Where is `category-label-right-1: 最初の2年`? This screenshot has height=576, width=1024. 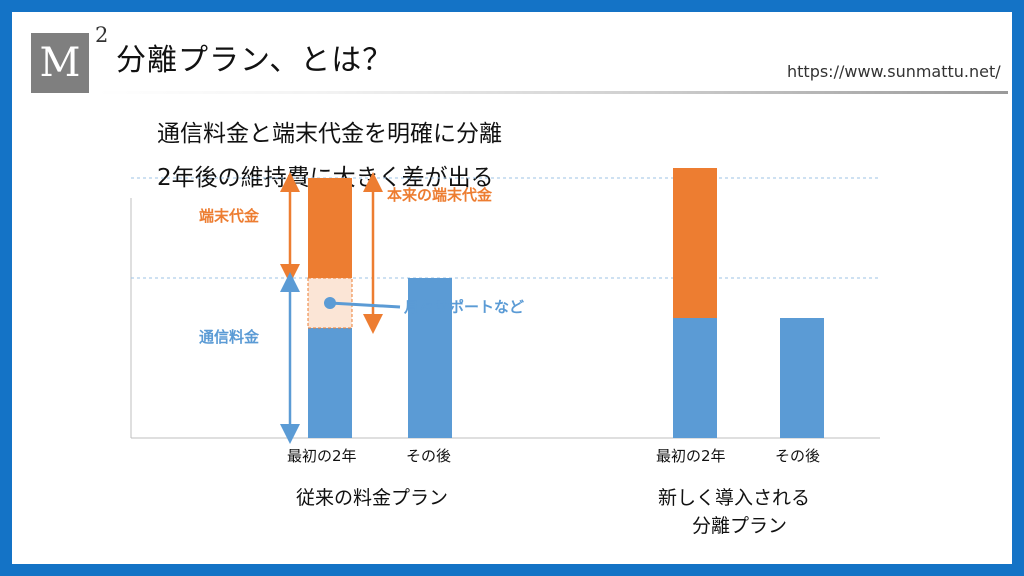 category-label-right-1: 最初の2年 is located at coordinates (691, 456).